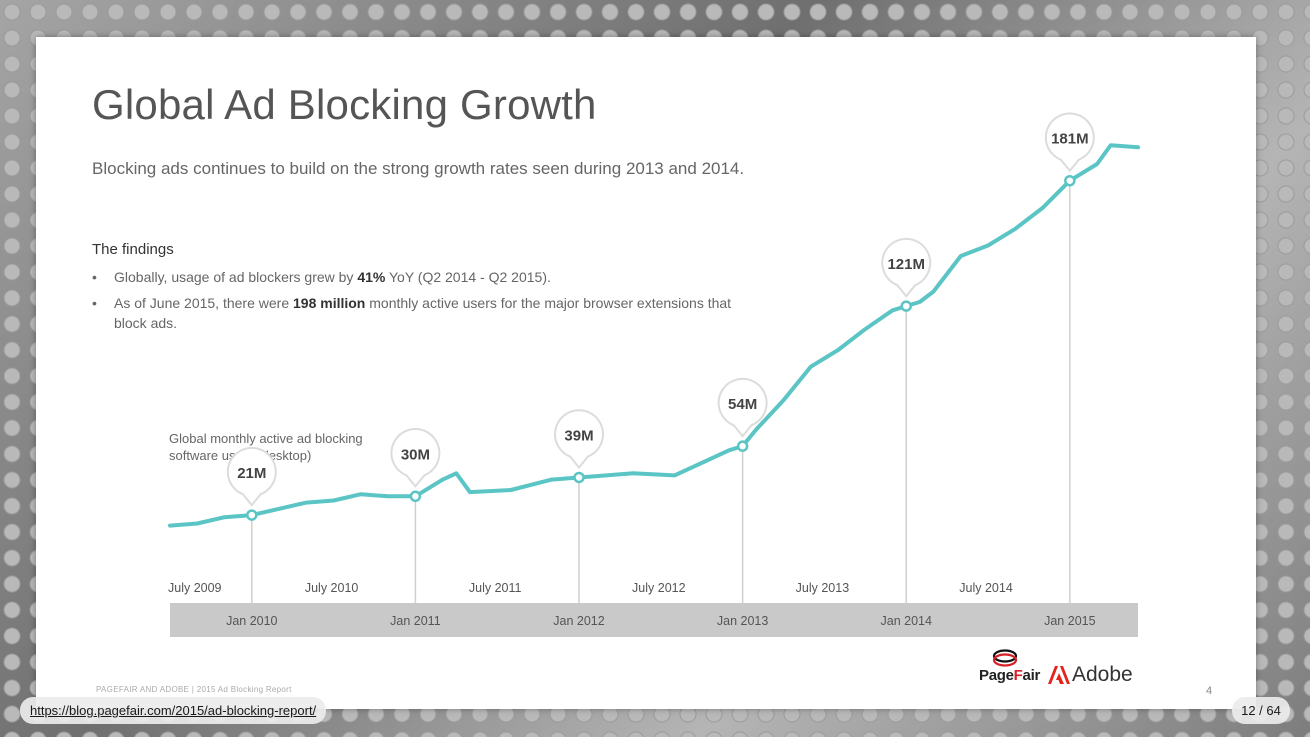 Image resolution: width=1310 pixels, height=737 pixels. Describe the element at coordinates (495, 588) in the screenshot. I see `x-tick-label-top: July 2011` at that location.